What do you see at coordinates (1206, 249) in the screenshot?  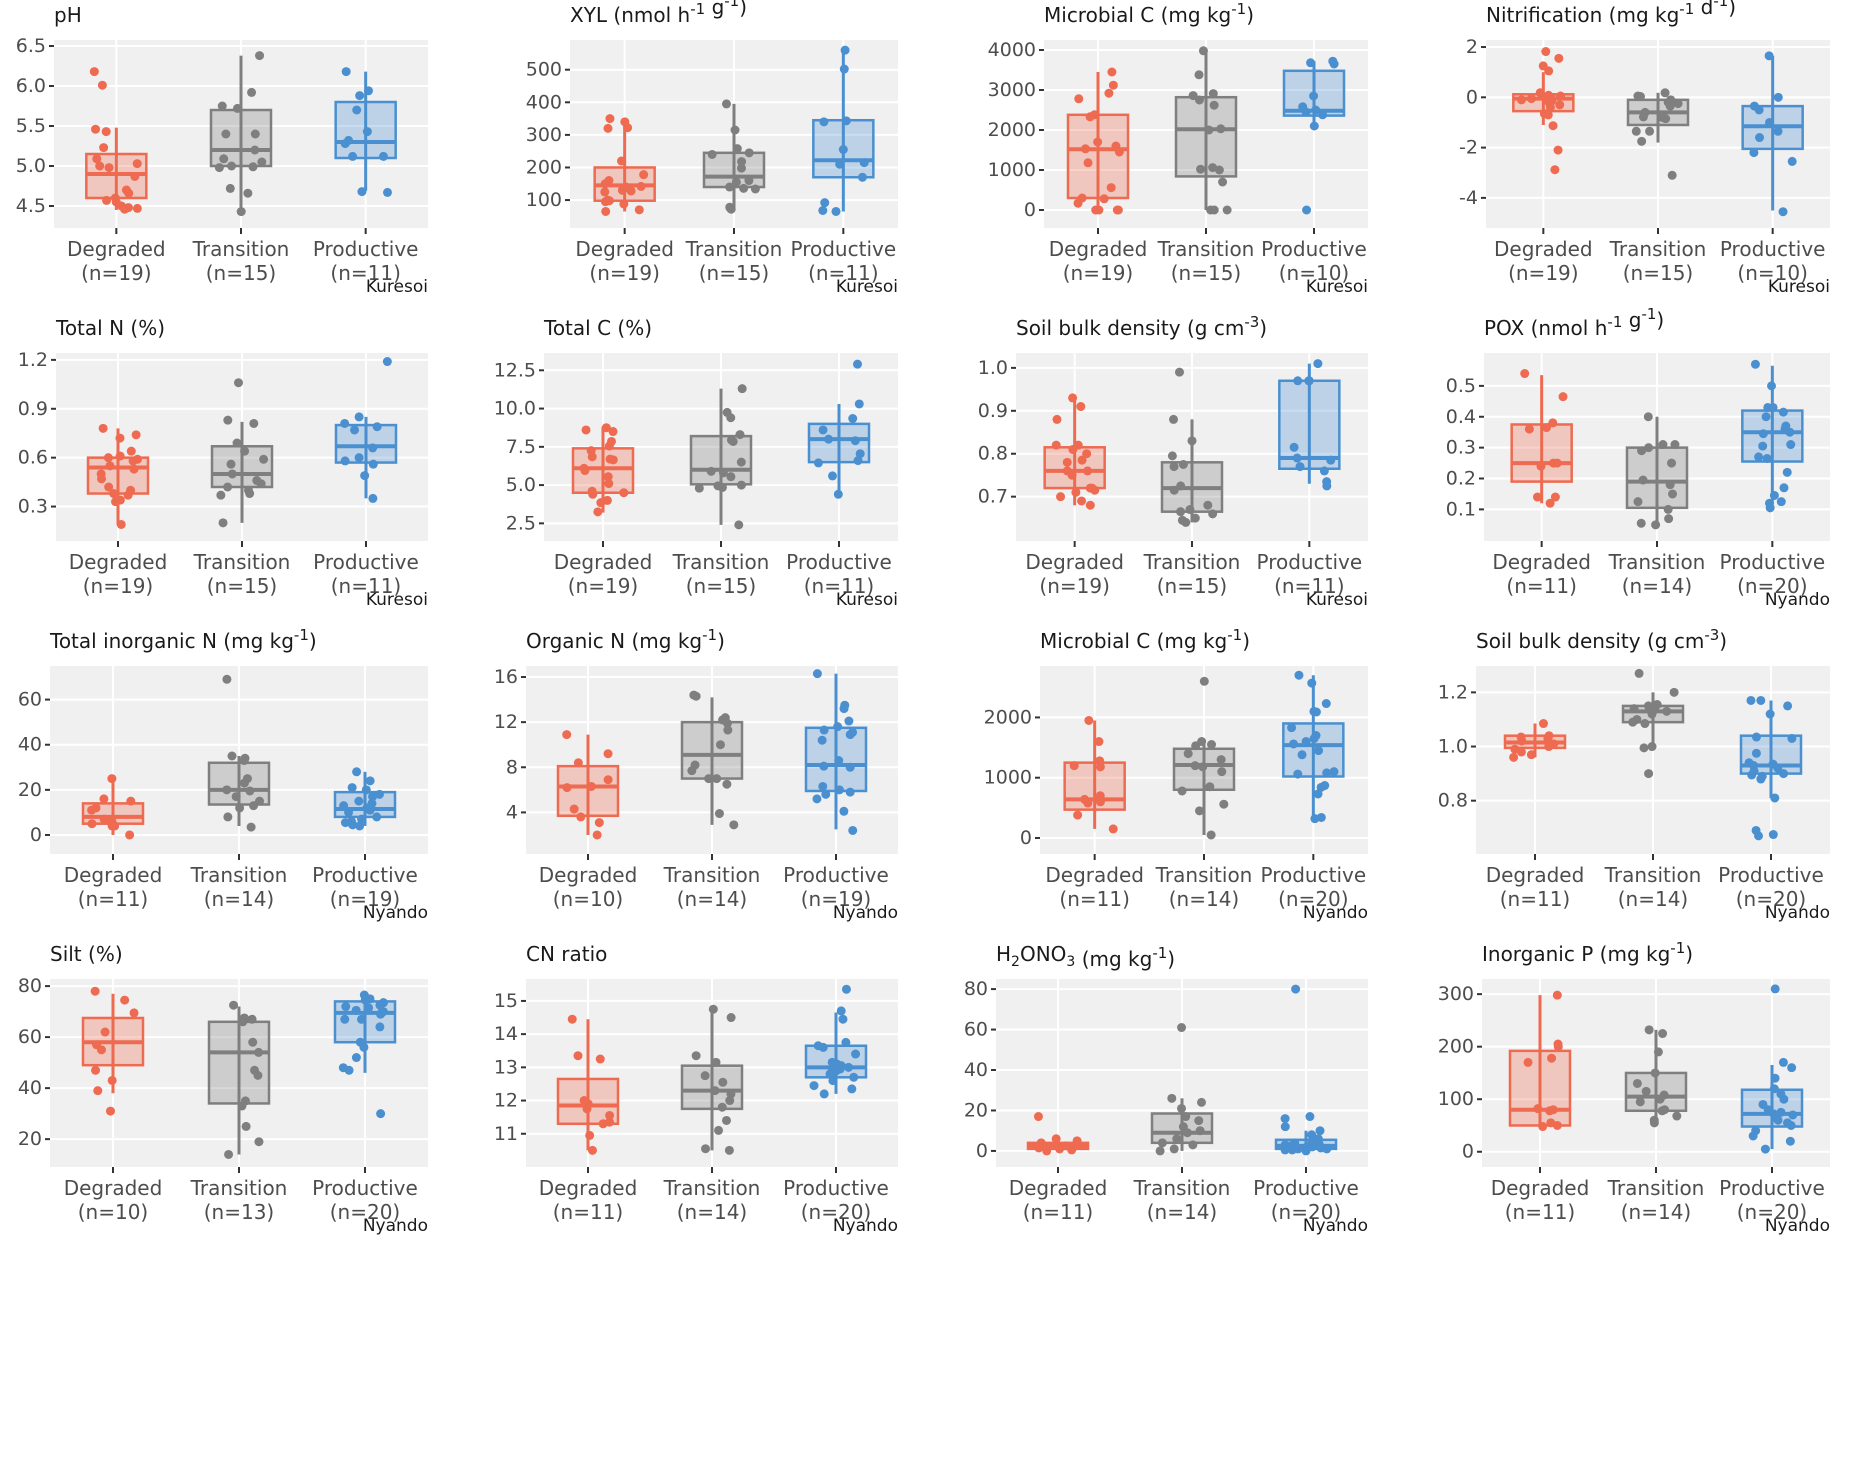 I see `x-tick-label: Transition` at bounding box center [1206, 249].